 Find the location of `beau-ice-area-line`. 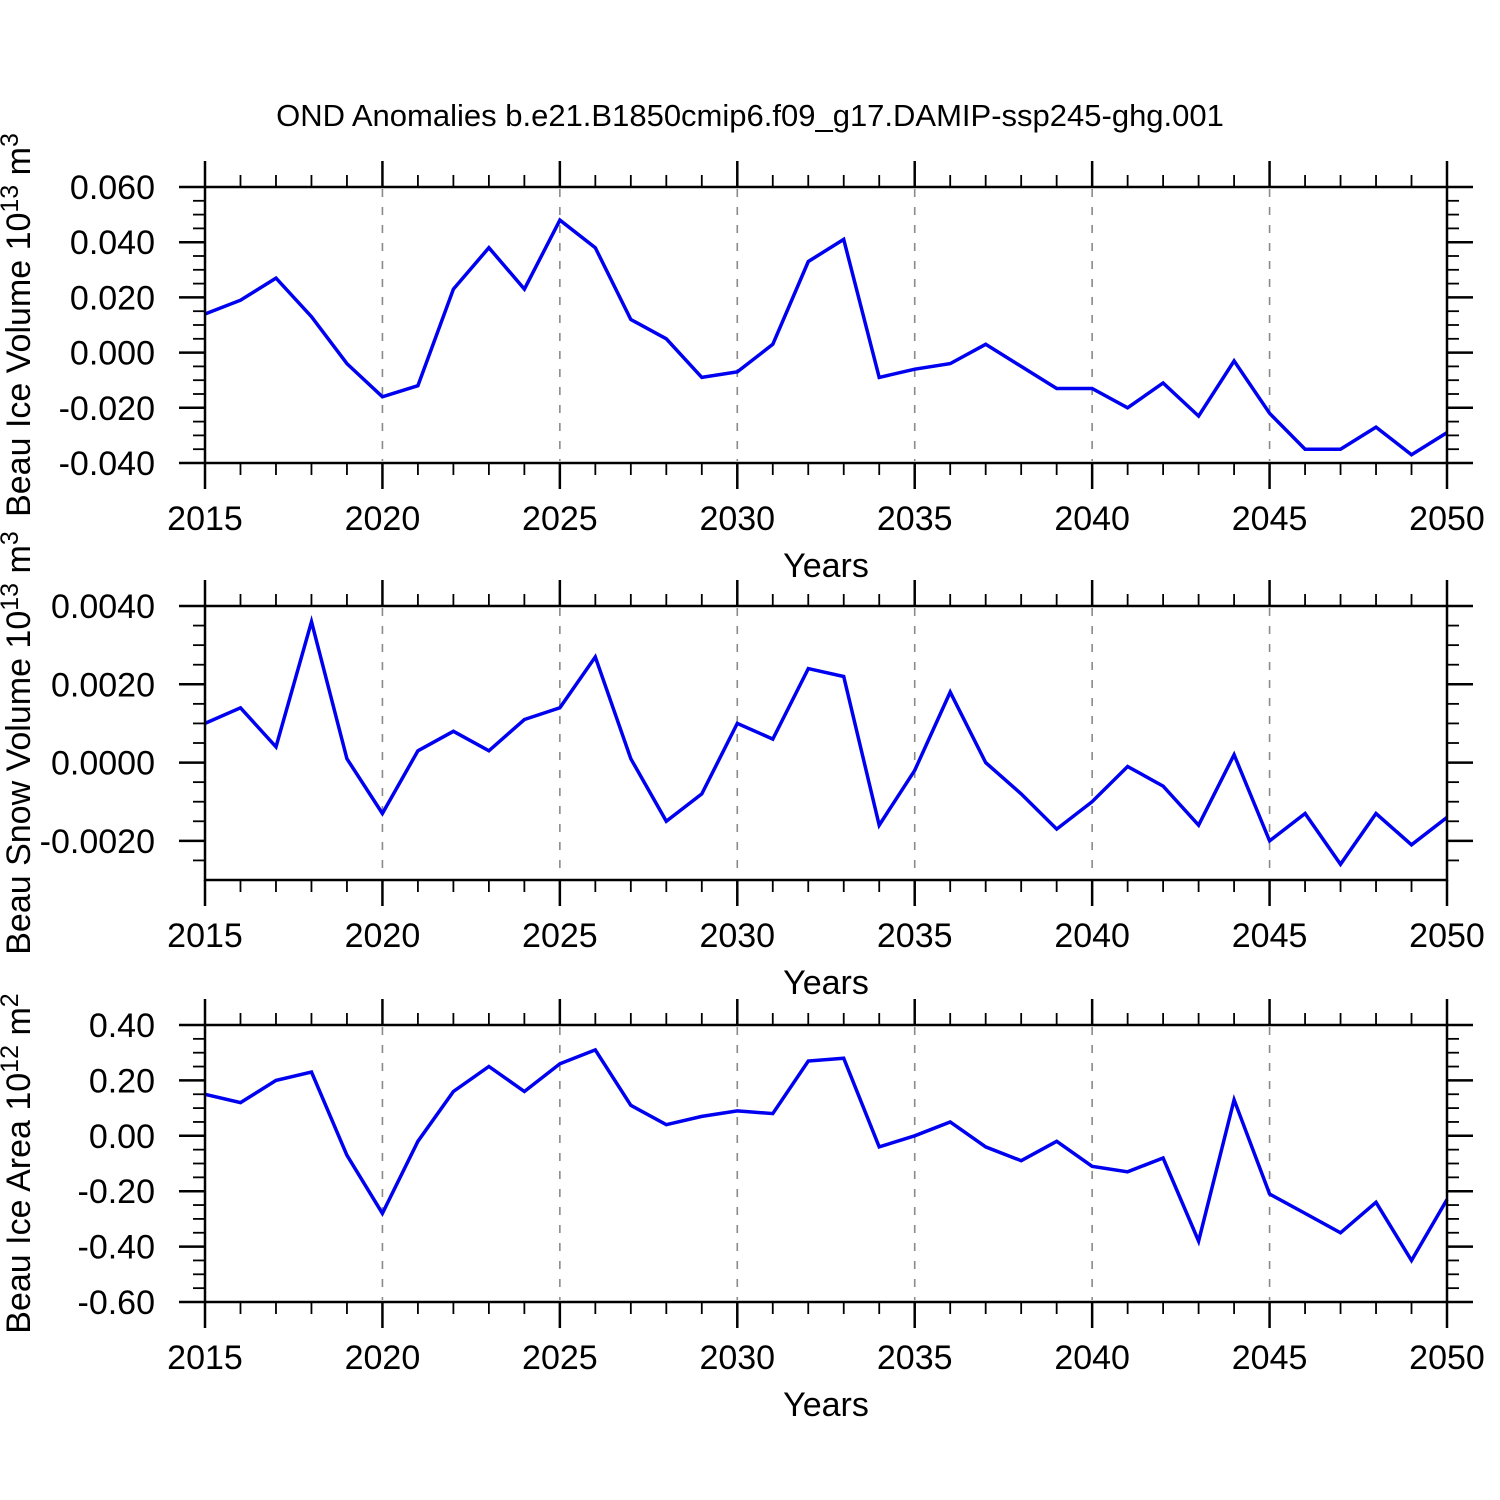

beau-ice-area-line is located at coordinates (826, 1155).